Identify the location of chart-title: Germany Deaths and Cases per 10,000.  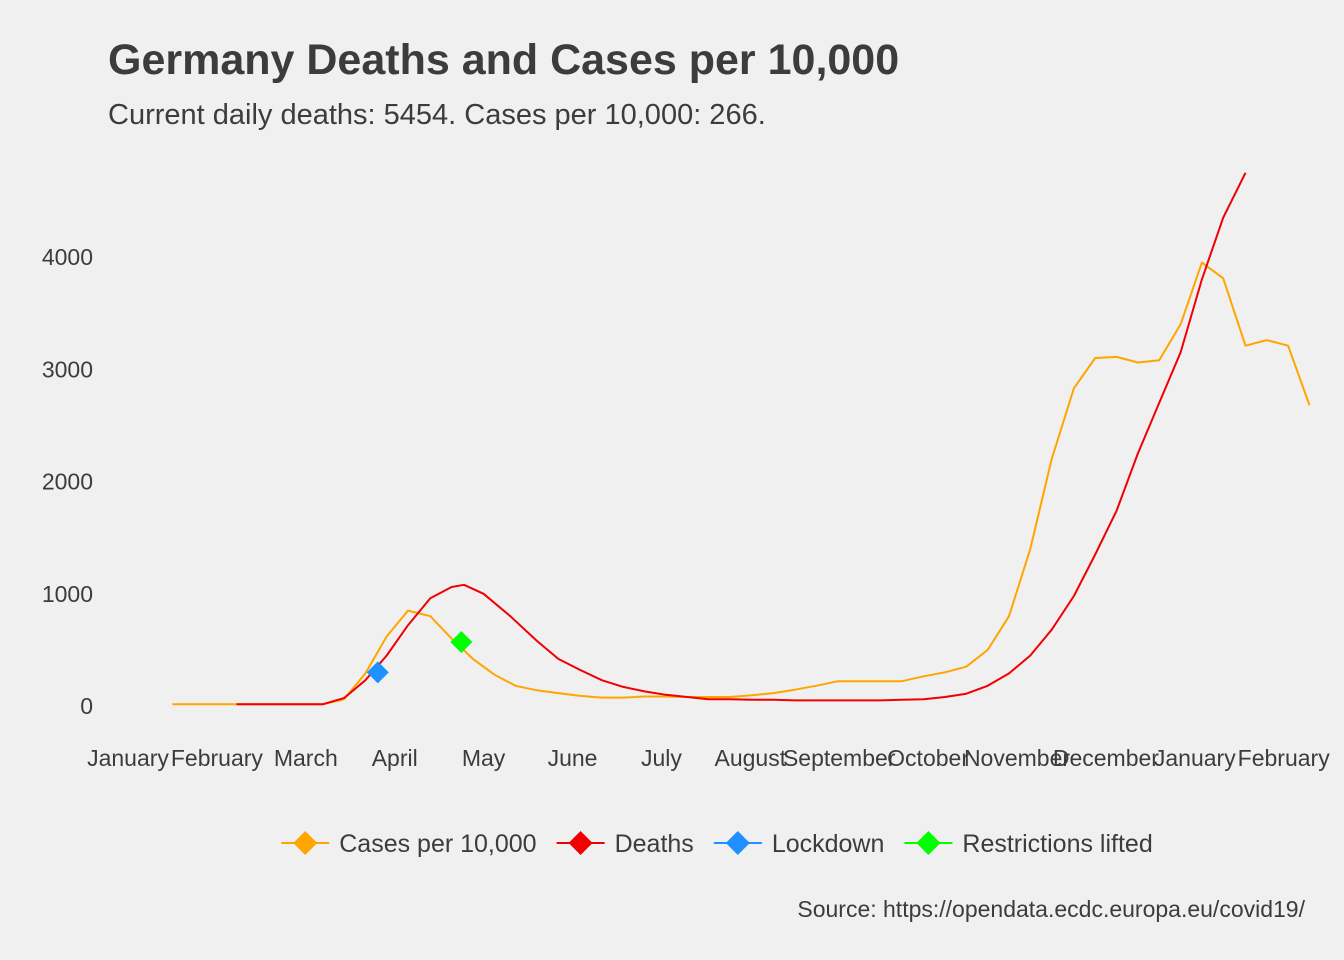
(503, 60).